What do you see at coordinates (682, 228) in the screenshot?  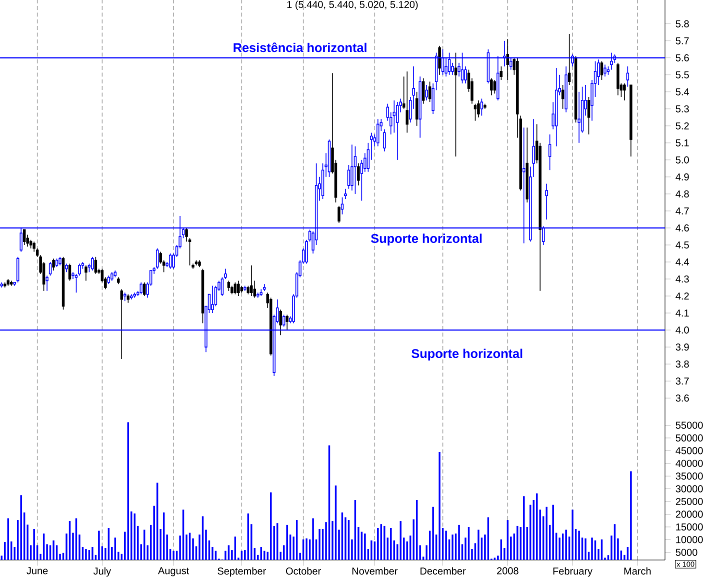 I see `y-tick-label: 4.6` at bounding box center [682, 228].